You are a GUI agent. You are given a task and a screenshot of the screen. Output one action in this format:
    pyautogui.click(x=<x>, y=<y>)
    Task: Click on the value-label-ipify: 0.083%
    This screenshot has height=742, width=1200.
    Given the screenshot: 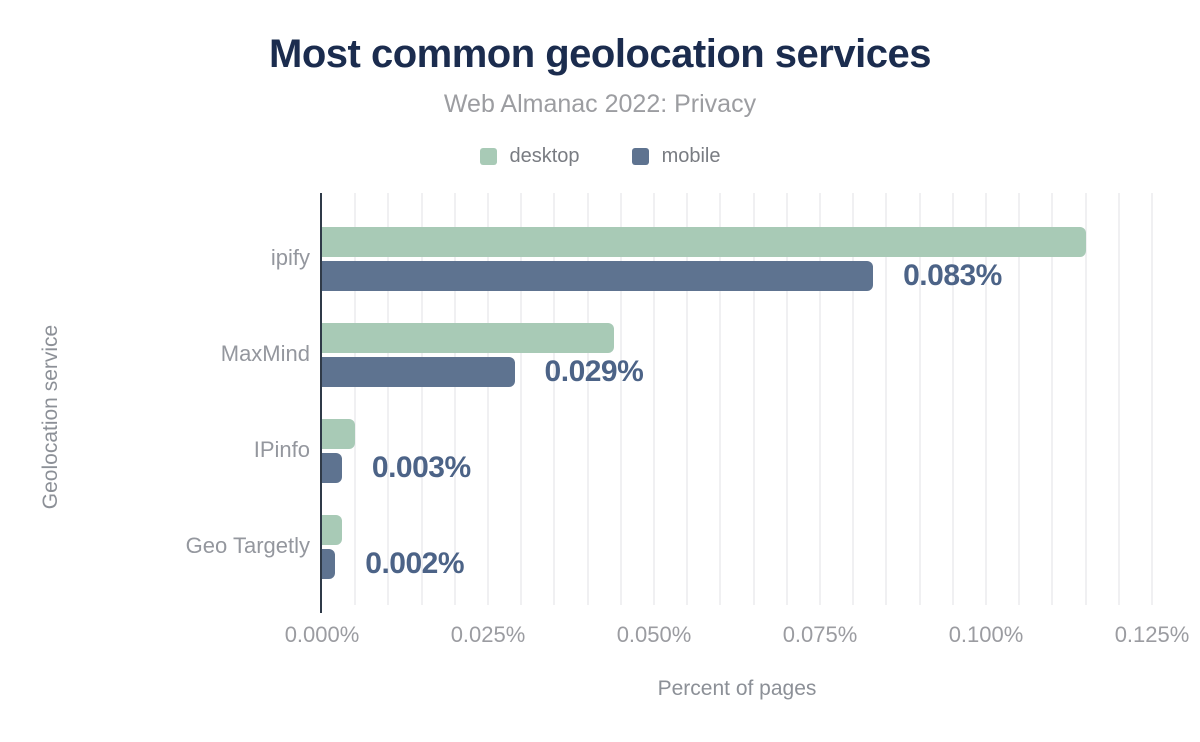 What is the action you would take?
    pyautogui.click(x=952, y=275)
    